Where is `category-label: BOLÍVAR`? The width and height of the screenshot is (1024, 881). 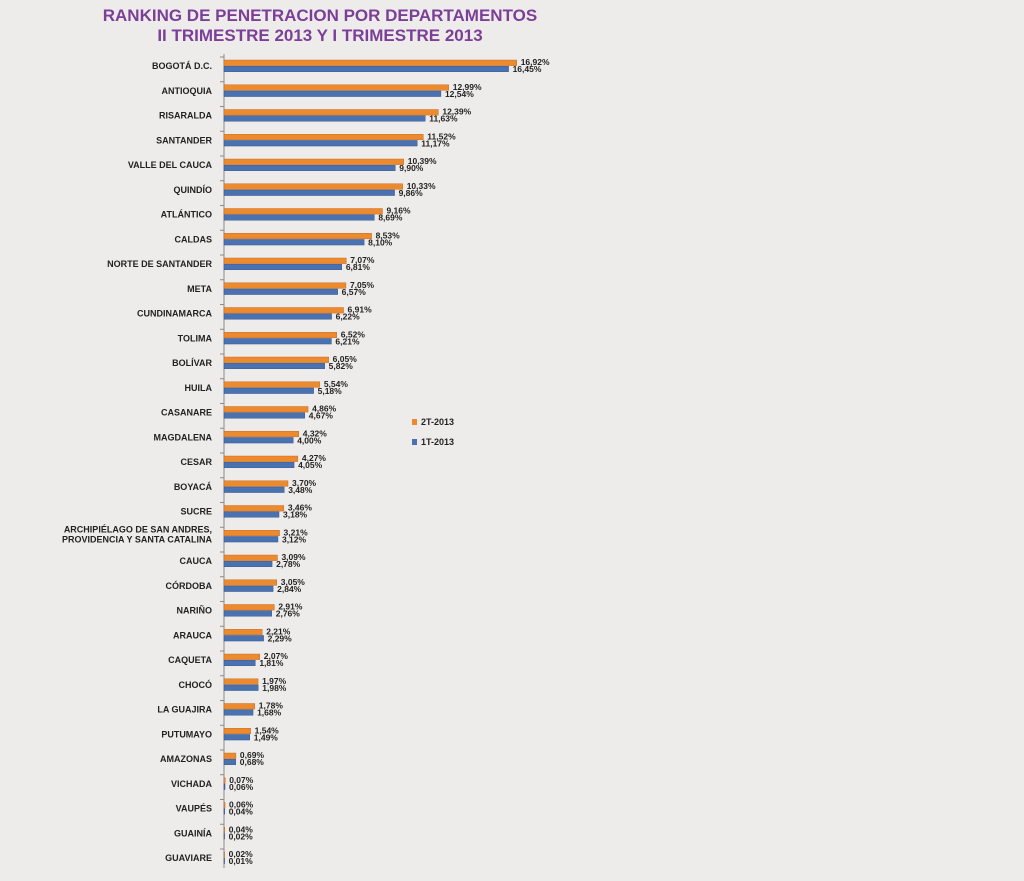 category-label: BOLÍVAR is located at coordinates (192, 363).